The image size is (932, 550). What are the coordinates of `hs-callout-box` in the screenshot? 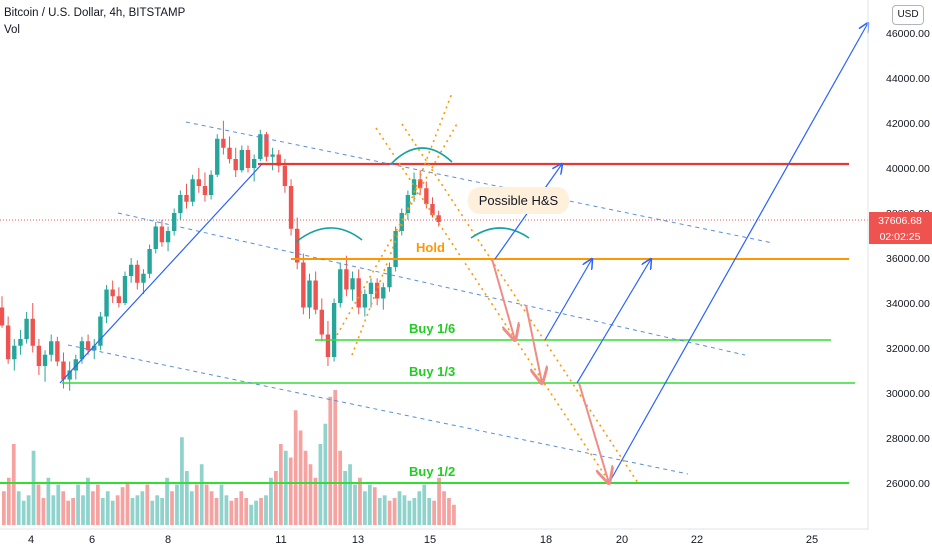 It's located at (518, 200).